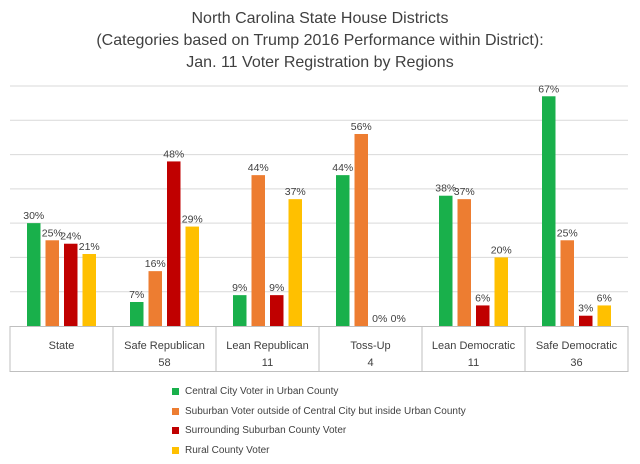  I want to click on category-label: Lean Republican, so click(267, 346).